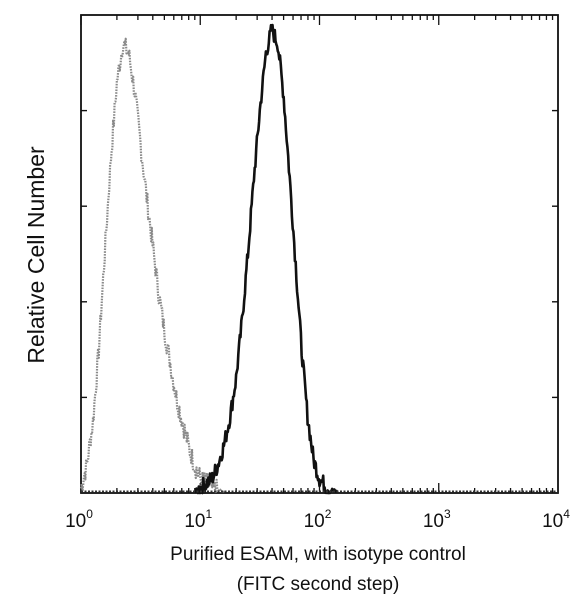  I want to click on x-tick-label-1: 10¹, so click(198, 519).